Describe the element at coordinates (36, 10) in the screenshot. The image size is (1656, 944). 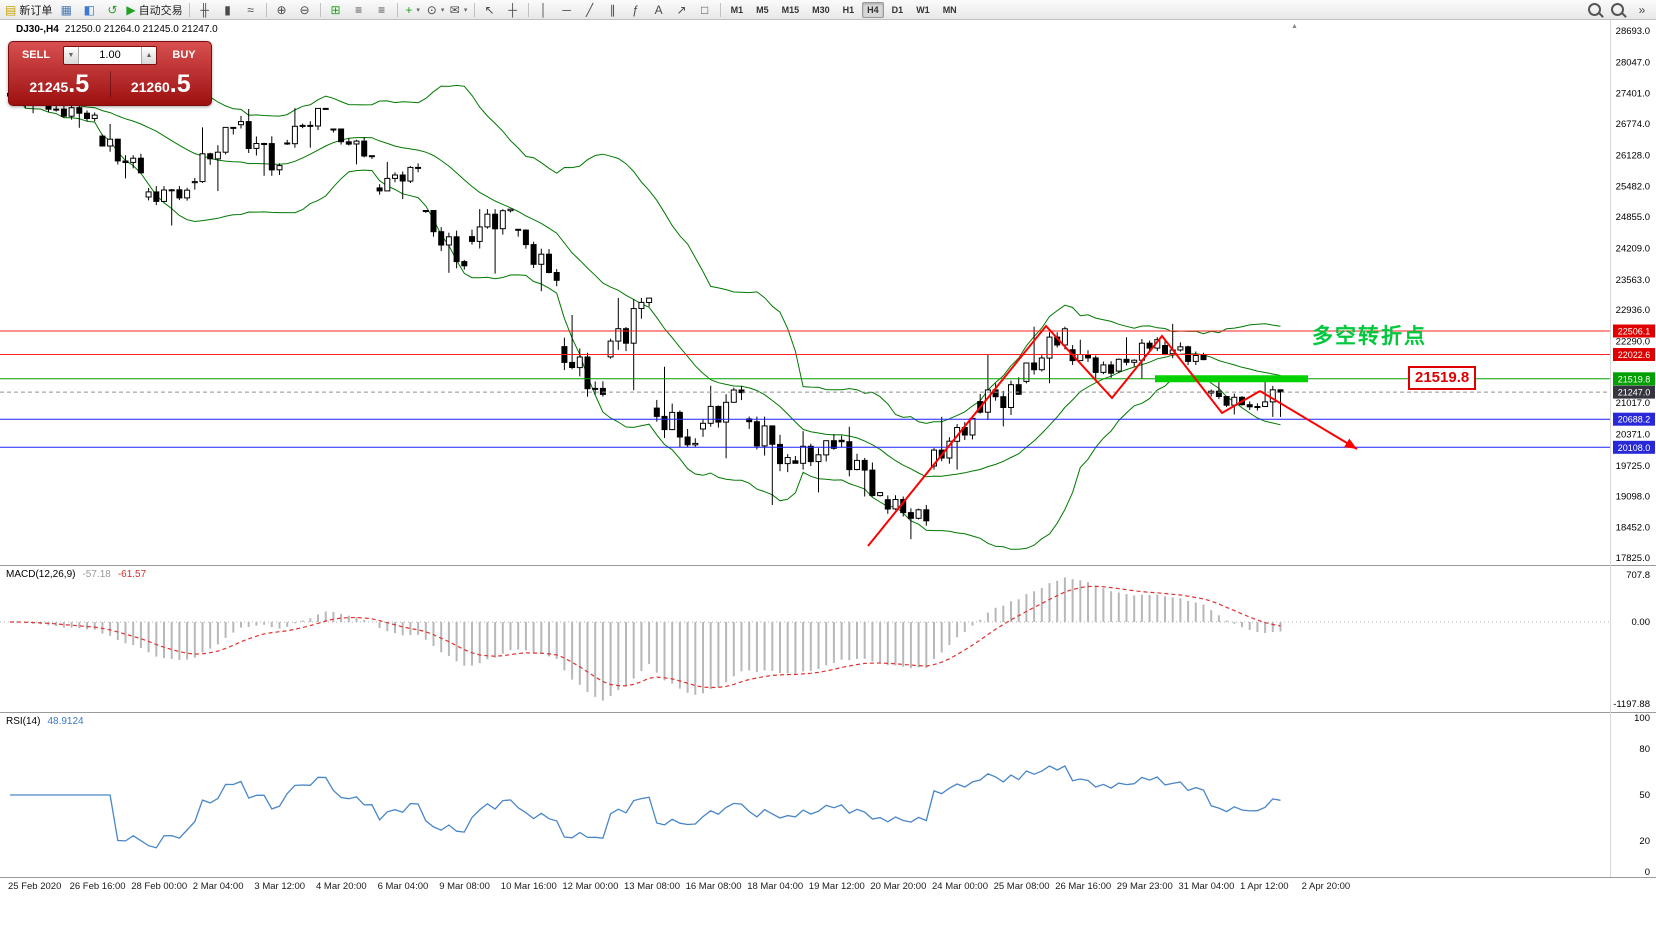
I see `new-order-button-label: 新订单` at that location.